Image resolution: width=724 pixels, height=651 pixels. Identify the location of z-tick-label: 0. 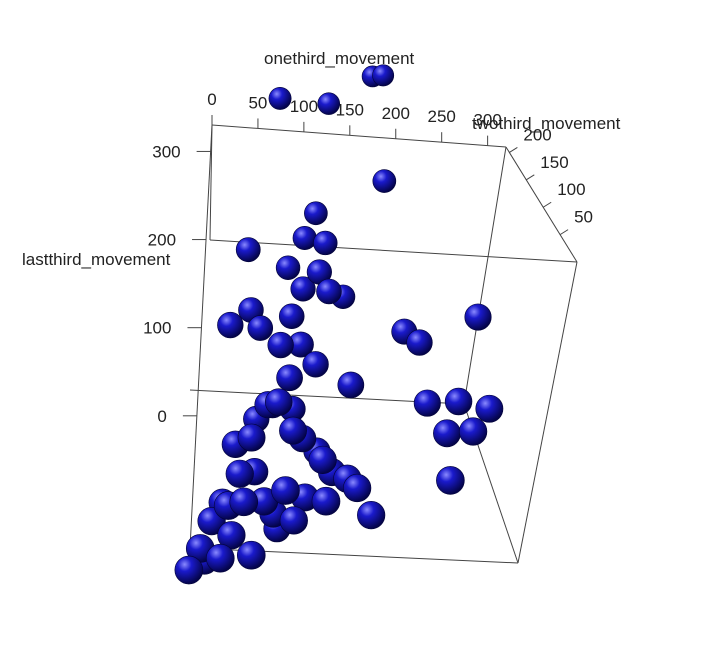
(161, 416).